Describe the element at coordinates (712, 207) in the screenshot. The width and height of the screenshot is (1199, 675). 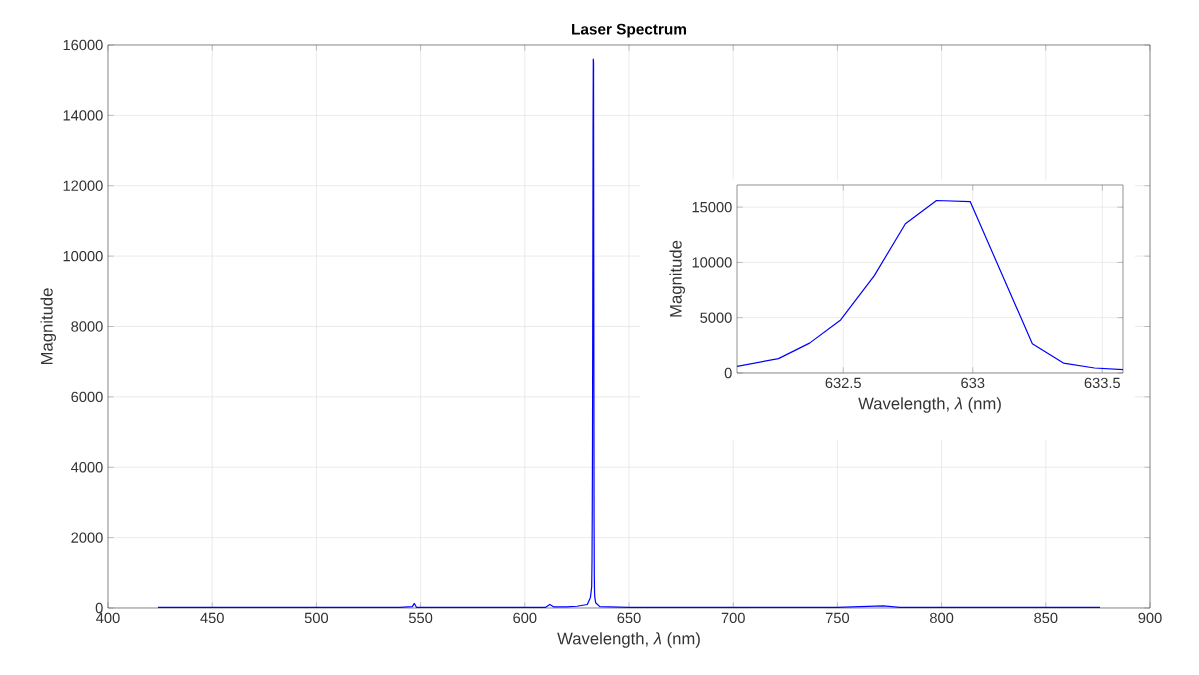
I see `y-tick-label: 15000` at that location.